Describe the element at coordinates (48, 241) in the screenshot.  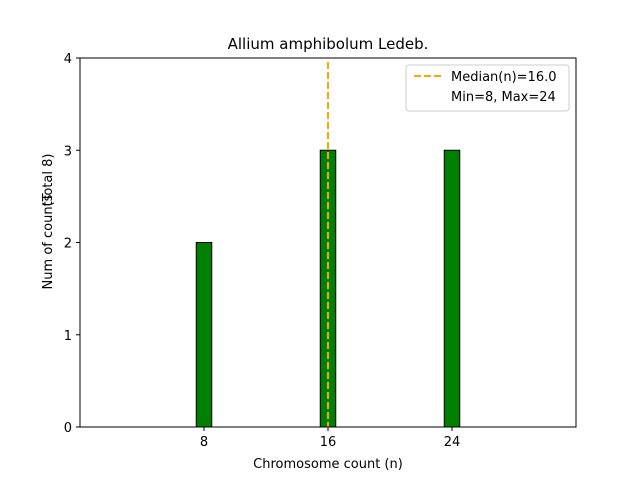
I see `y-axis-label: Num of counts` at that location.